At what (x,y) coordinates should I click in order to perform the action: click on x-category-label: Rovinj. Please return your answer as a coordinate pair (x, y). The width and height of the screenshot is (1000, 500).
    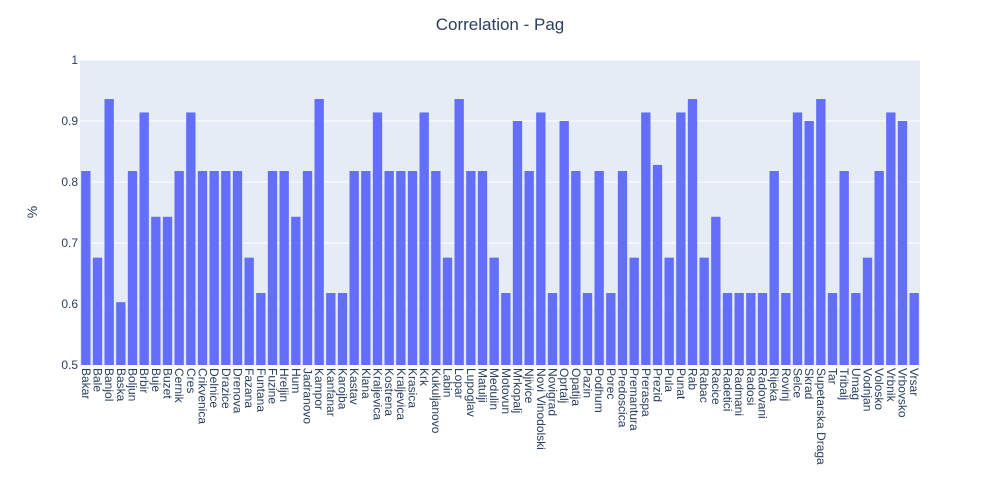
    Looking at the image, I should click on (786, 384).